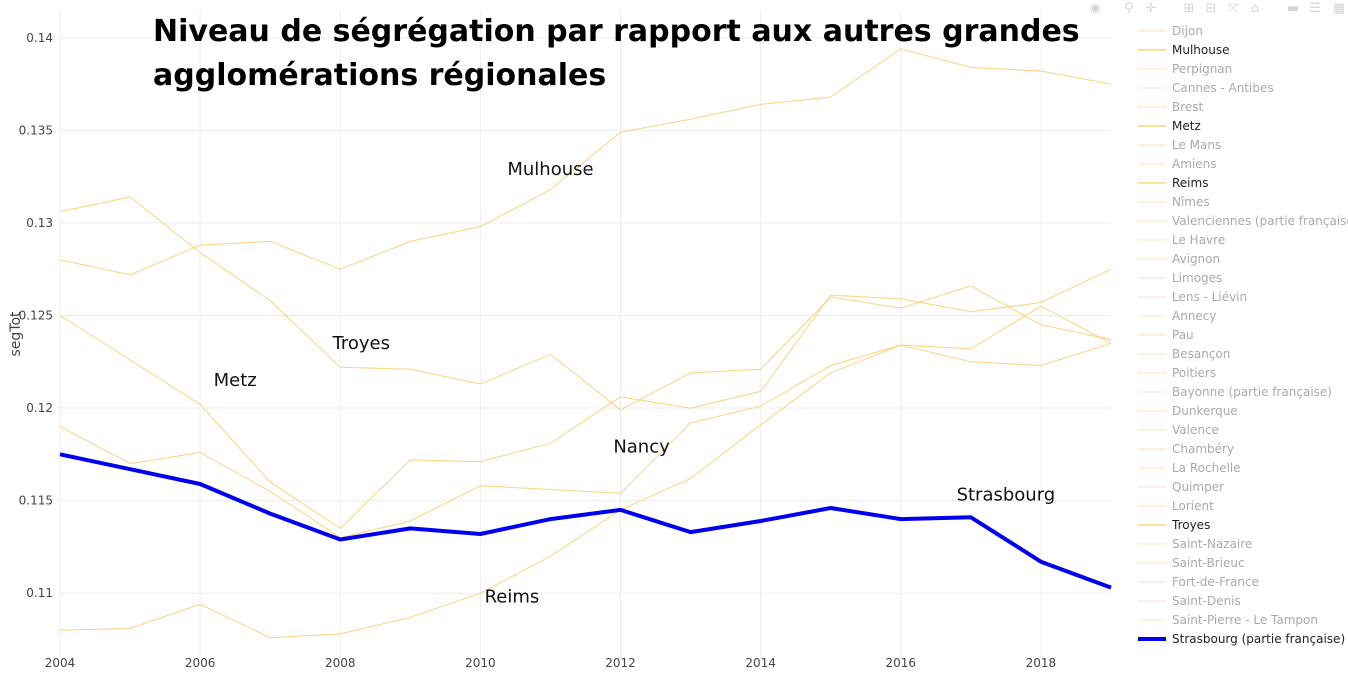  What do you see at coordinates (1187, 31) in the screenshot?
I see `legend-label: Dijon` at bounding box center [1187, 31].